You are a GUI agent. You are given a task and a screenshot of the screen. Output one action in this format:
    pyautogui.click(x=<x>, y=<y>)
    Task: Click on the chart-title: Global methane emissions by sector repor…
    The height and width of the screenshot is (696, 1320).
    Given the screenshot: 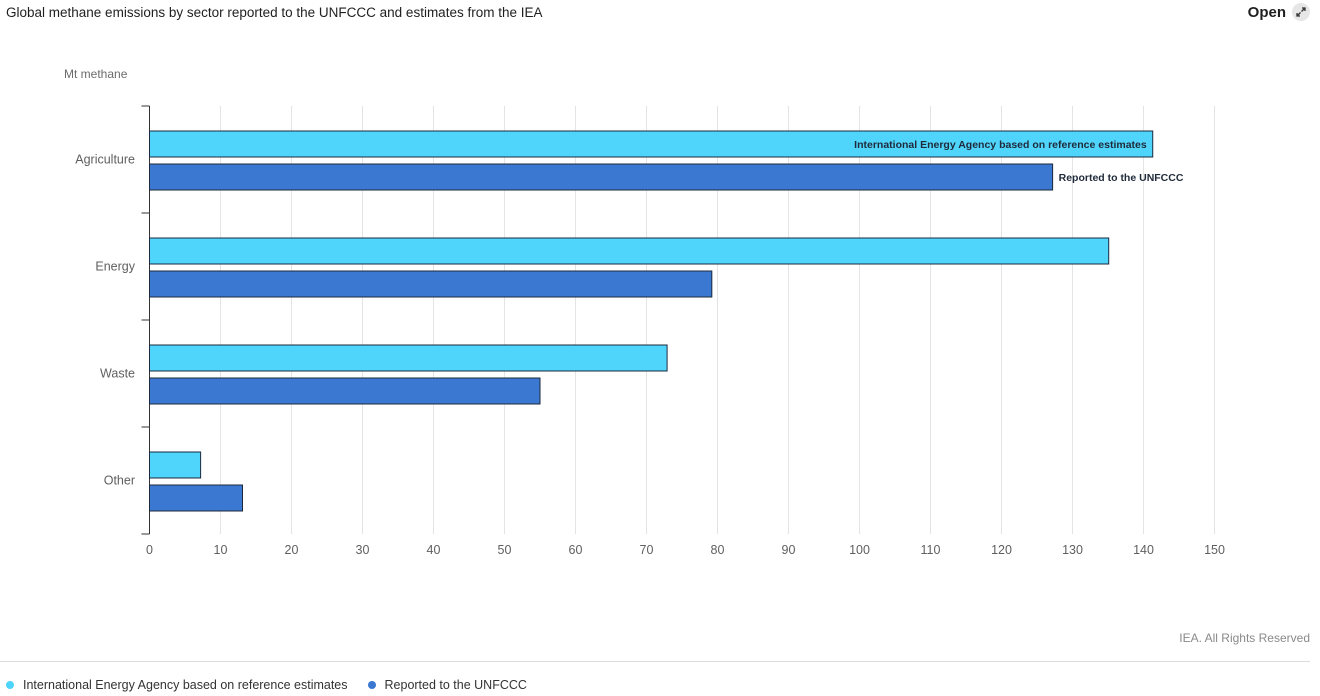 What is the action you would take?
    pyautogui.click(x=274, y=12)
    